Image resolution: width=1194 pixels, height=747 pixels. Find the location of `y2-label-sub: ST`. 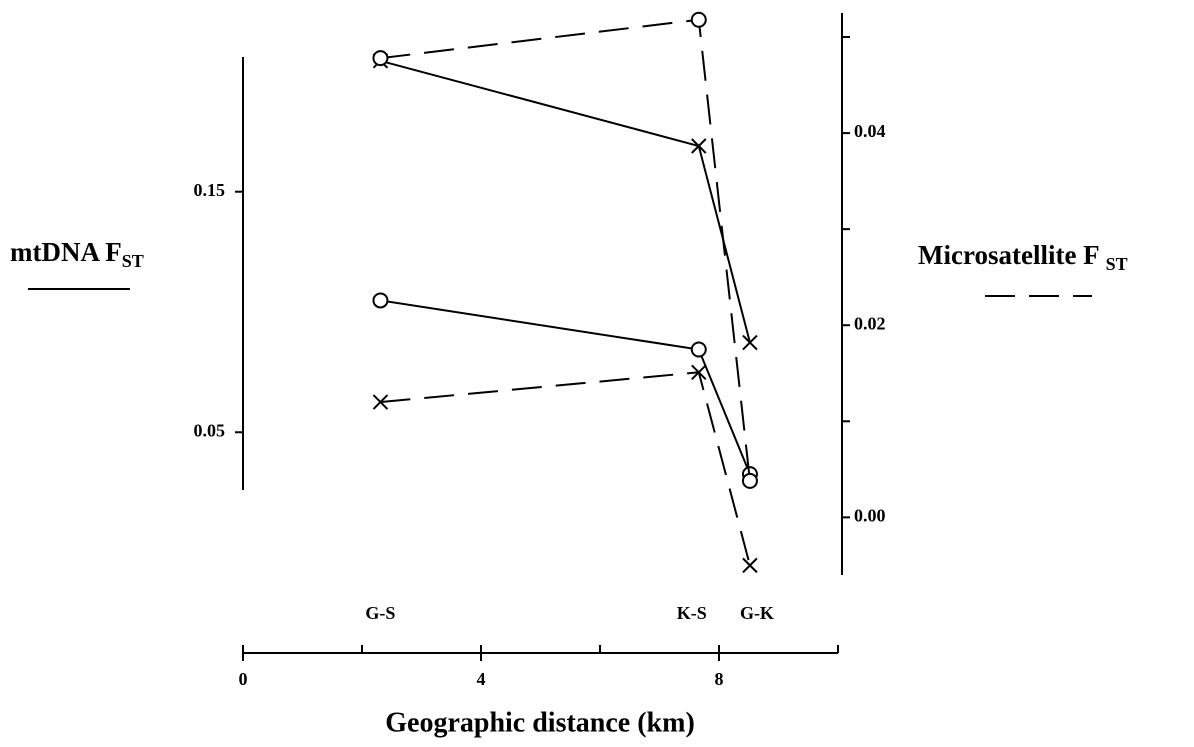

y2-label-sub: ST is located at coordinates (1117, 264).